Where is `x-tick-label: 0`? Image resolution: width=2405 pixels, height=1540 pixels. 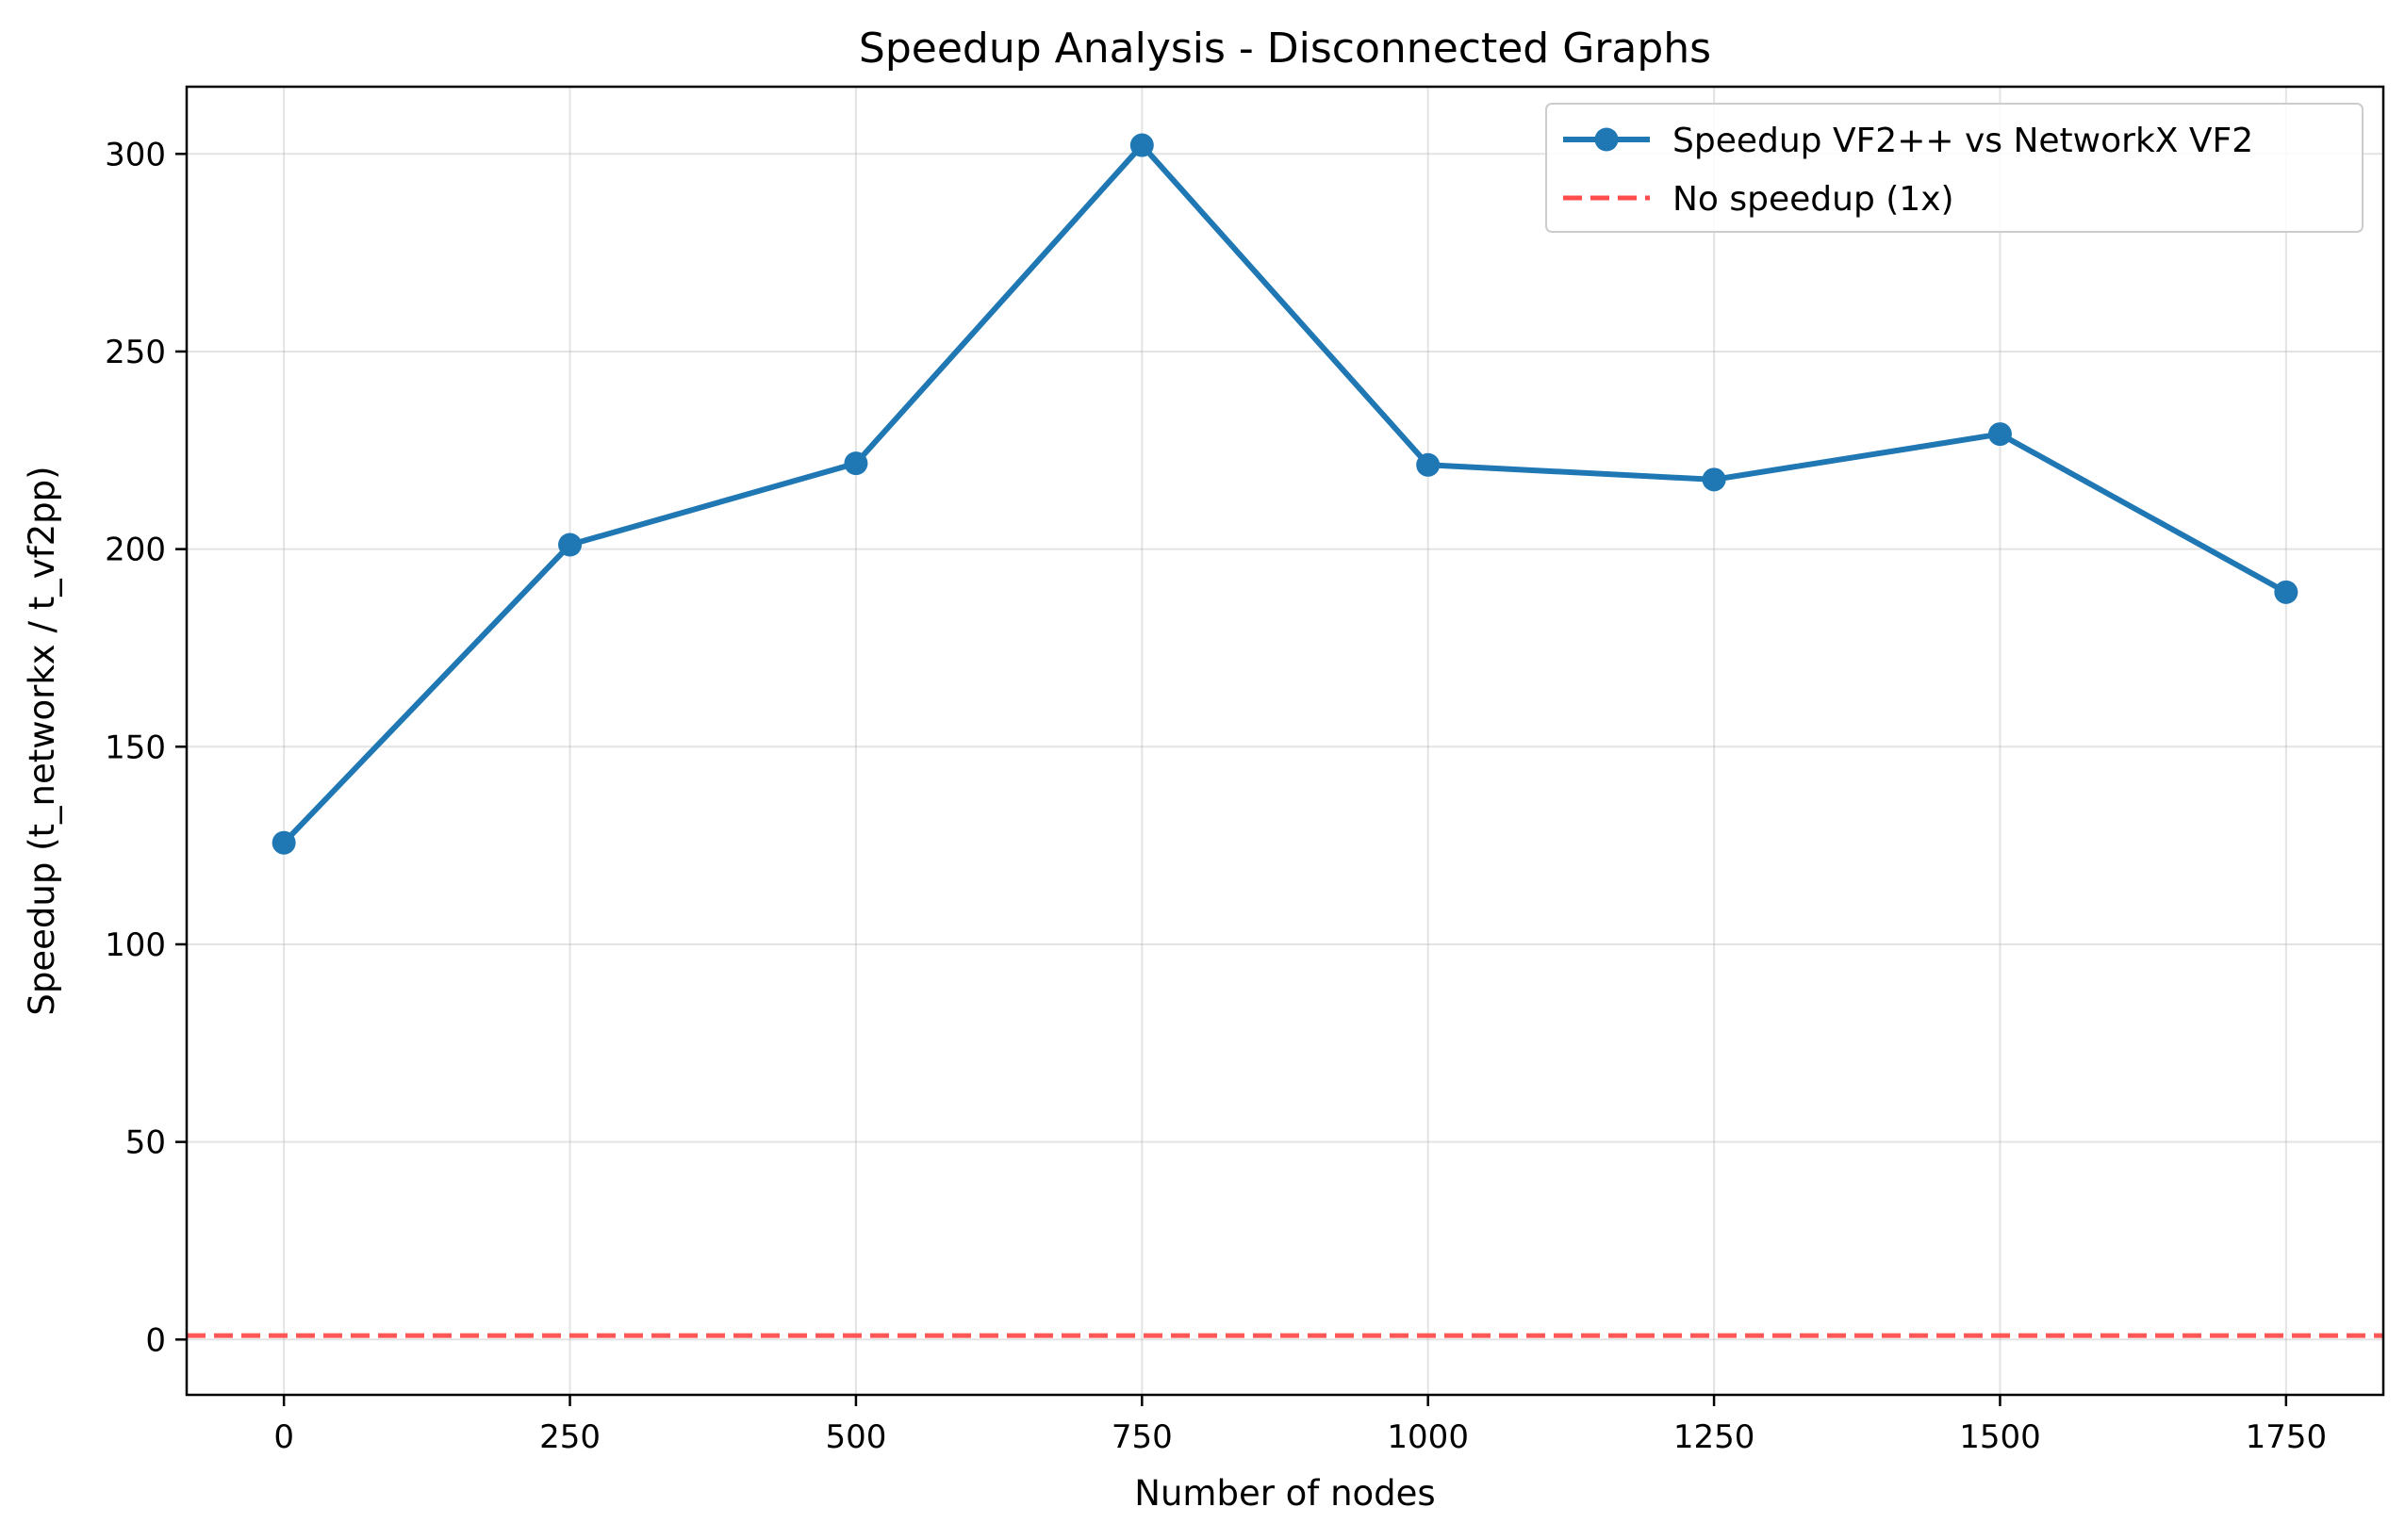 x-tick-label: 0 is located at coordinates (283, 1437).